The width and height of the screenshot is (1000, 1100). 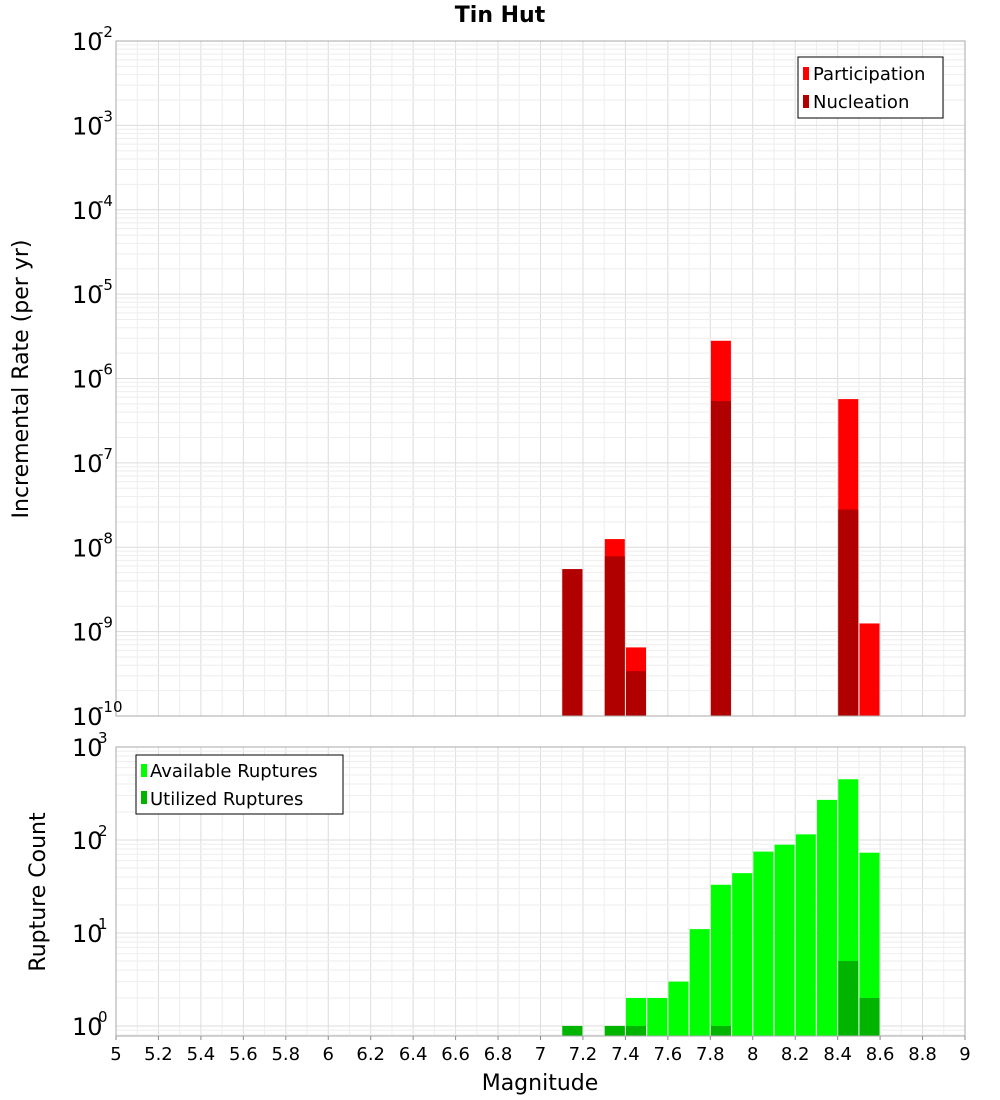 I want to click on x-tick-label: 5.6, so click(x=243, y=1054).